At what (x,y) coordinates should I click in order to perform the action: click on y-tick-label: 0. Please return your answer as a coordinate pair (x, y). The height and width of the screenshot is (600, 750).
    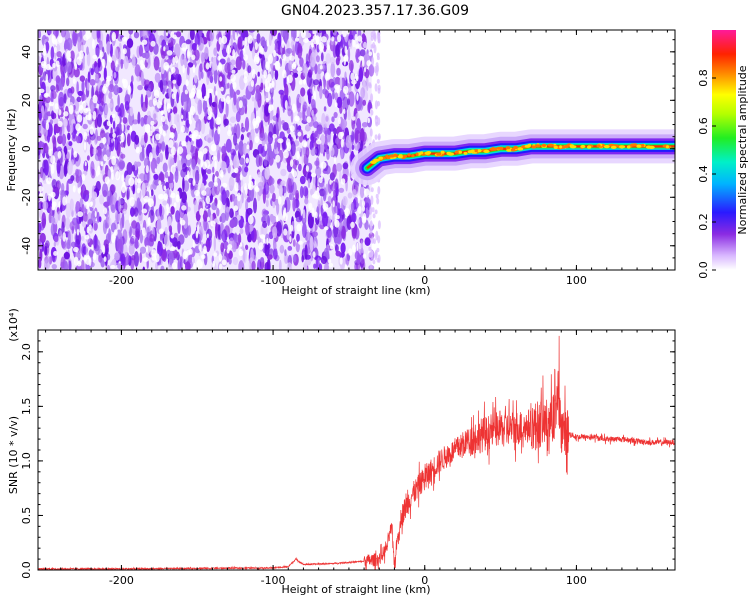
    Looking at the image, I should click on (26, 148).